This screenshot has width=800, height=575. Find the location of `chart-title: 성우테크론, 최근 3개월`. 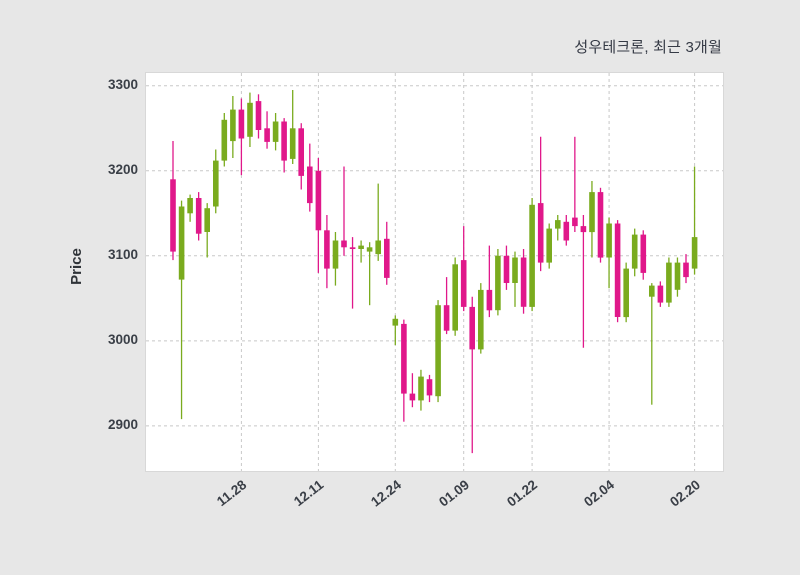

chart-title: 성우테크론, 최근 3개월 is located at coordinates (648, 47).